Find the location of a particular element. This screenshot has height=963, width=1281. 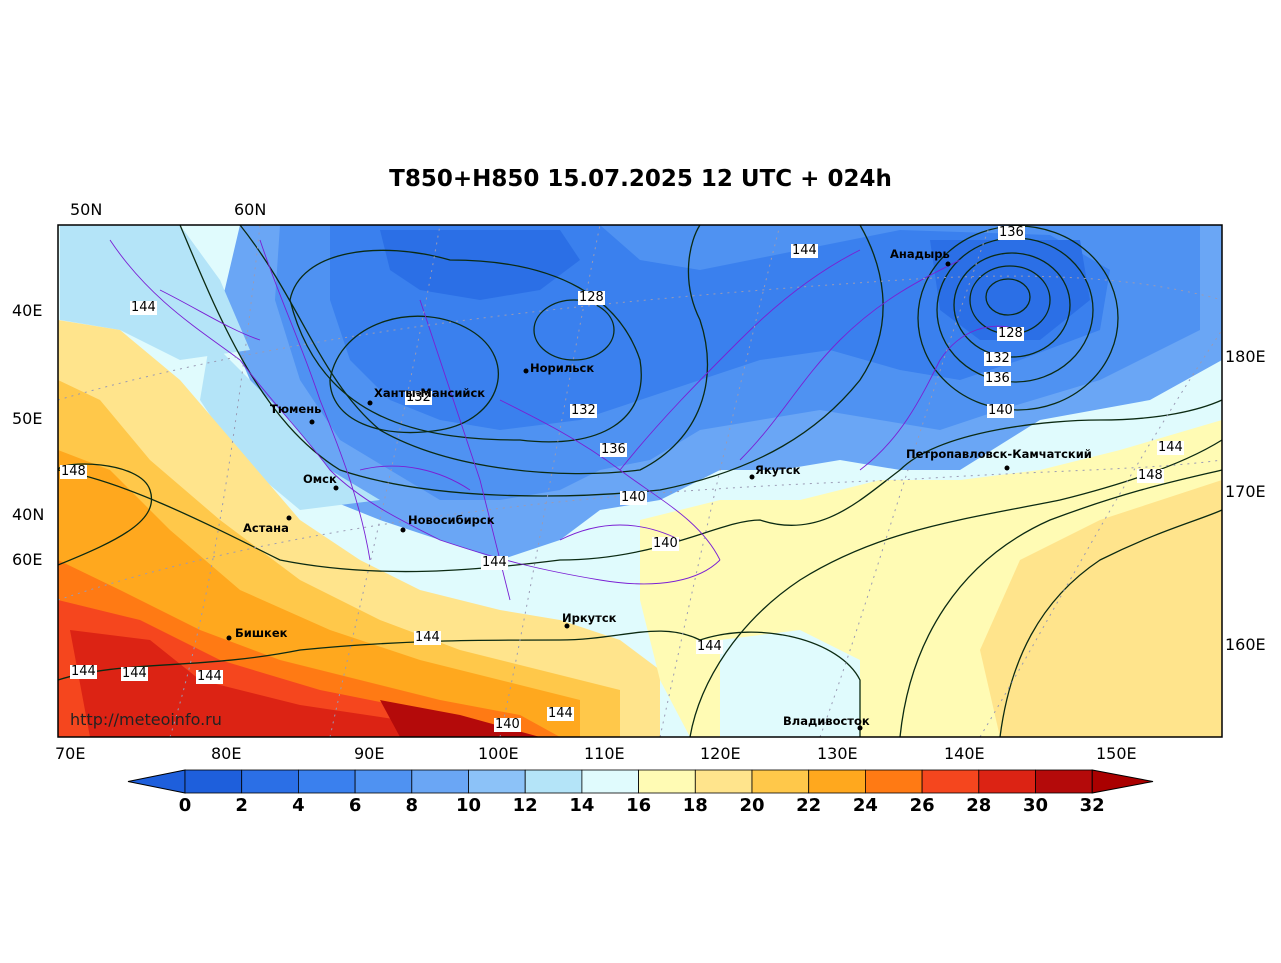

colorbar-tick-label: 16 is located at coordinates (639, 805).